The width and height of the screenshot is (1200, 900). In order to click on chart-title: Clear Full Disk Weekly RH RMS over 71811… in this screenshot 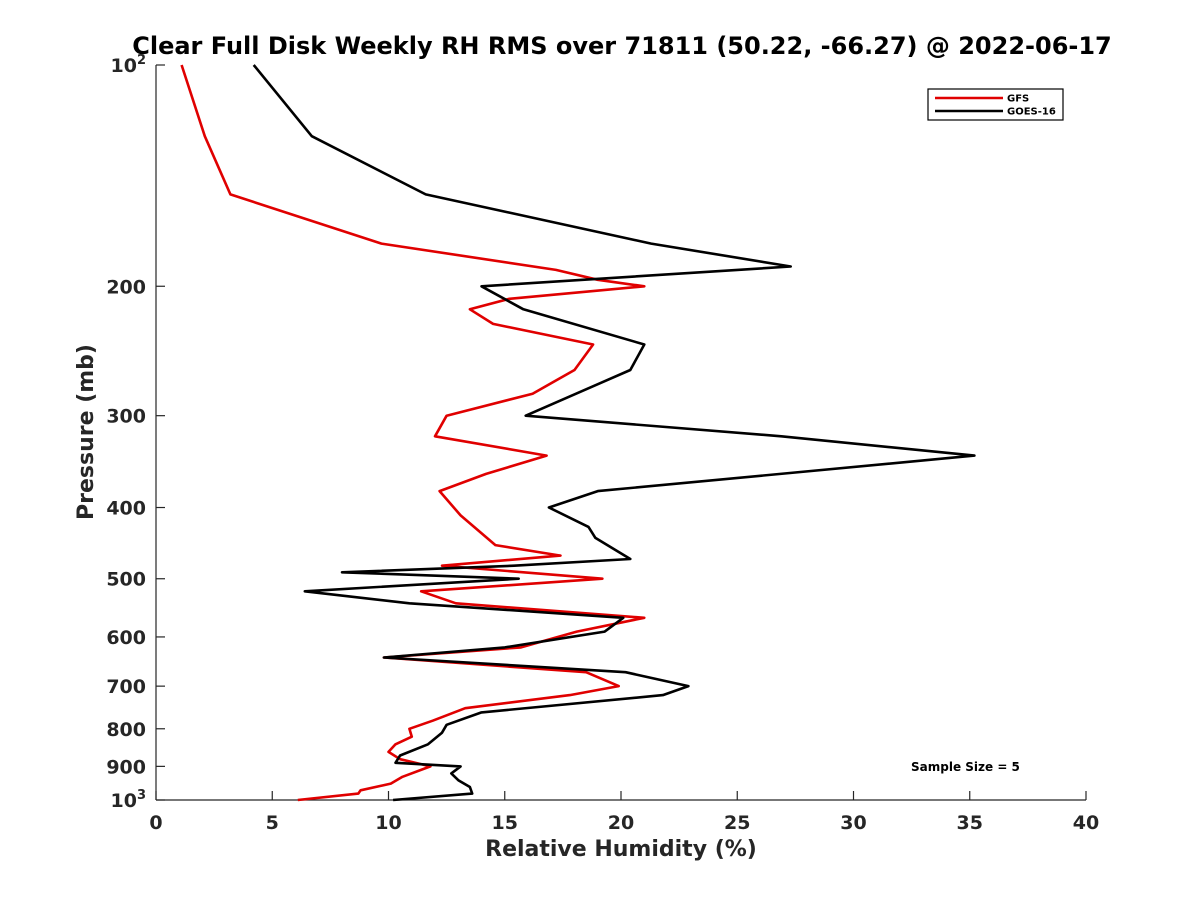, I will do `click(622, 46)`.